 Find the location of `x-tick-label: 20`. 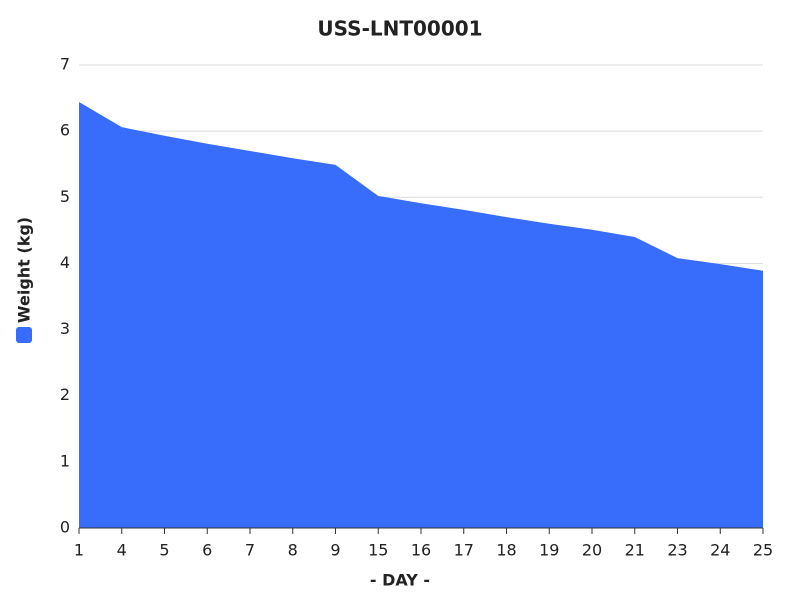

x-tick-label: 20 is located at coordinates (592, 550).